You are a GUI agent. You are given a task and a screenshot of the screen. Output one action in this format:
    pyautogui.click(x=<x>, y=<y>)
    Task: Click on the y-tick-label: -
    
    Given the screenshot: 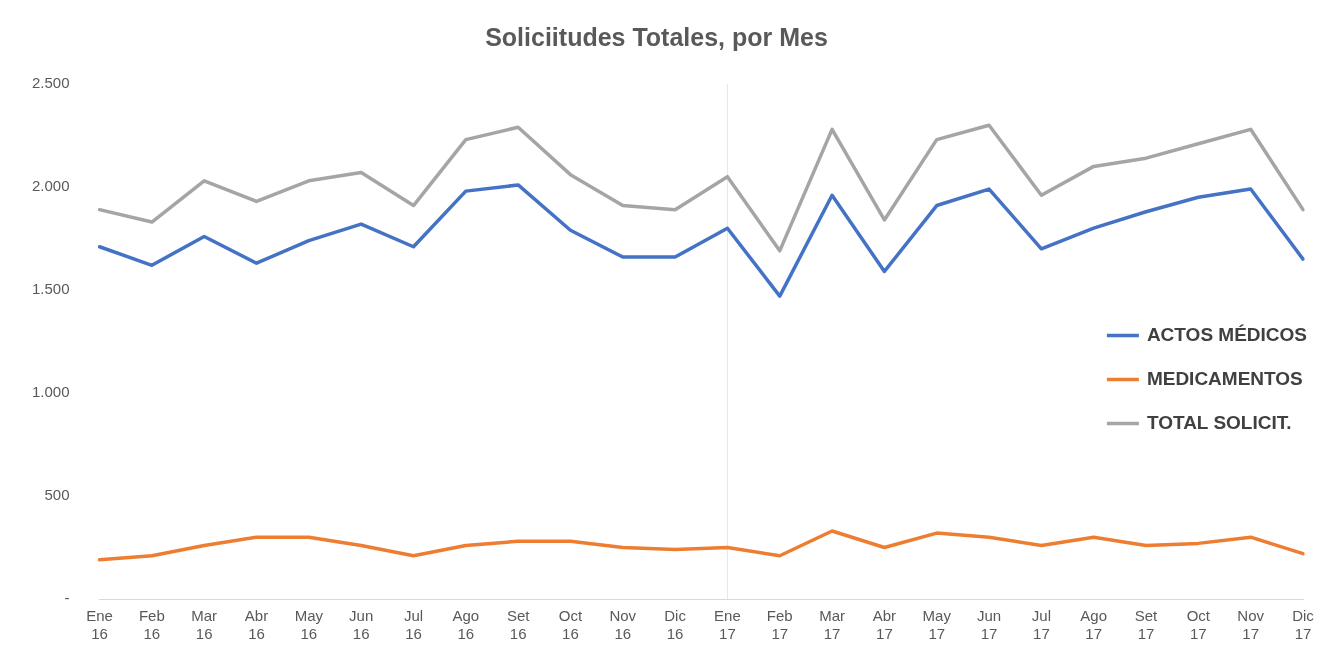 What is the action you would take?
    pyautogui.click(x=67, y=598)
    